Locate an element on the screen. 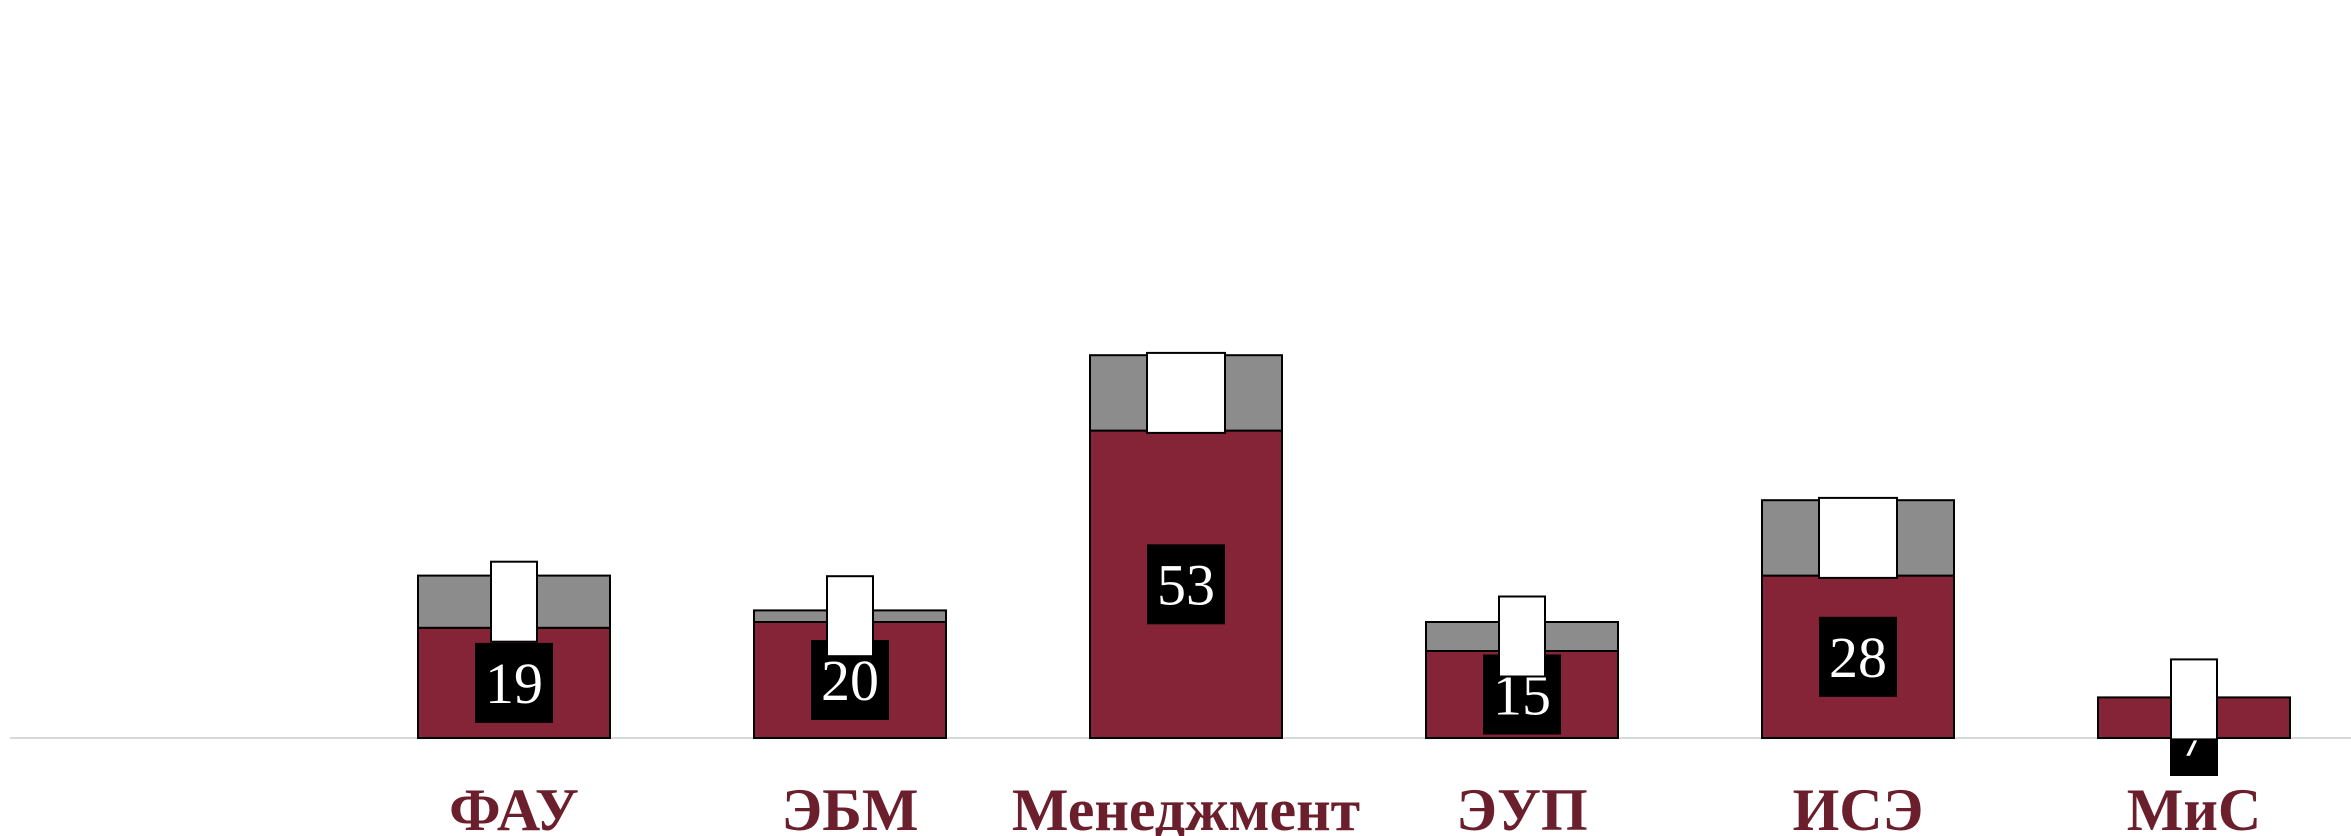  category-label: ИСЭ is located at coordinates (1858, 806).